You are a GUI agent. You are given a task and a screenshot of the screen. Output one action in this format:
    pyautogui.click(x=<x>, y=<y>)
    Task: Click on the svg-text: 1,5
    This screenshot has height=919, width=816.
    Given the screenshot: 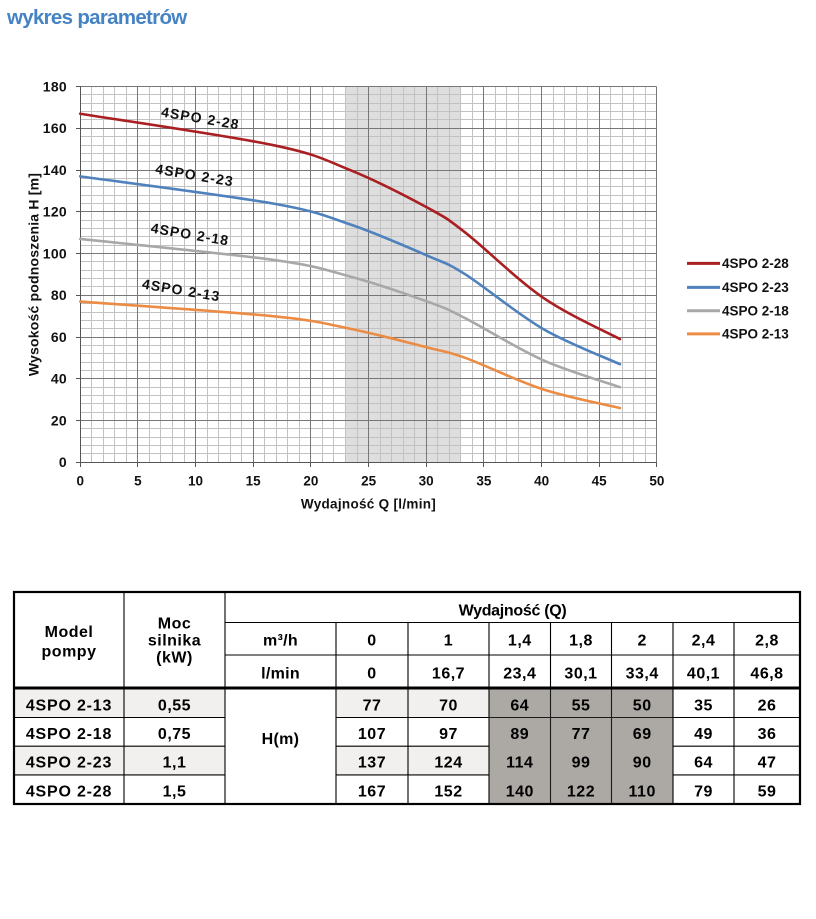 What is the action you would take?
    pyautogui.click(x=175, y=791)
    